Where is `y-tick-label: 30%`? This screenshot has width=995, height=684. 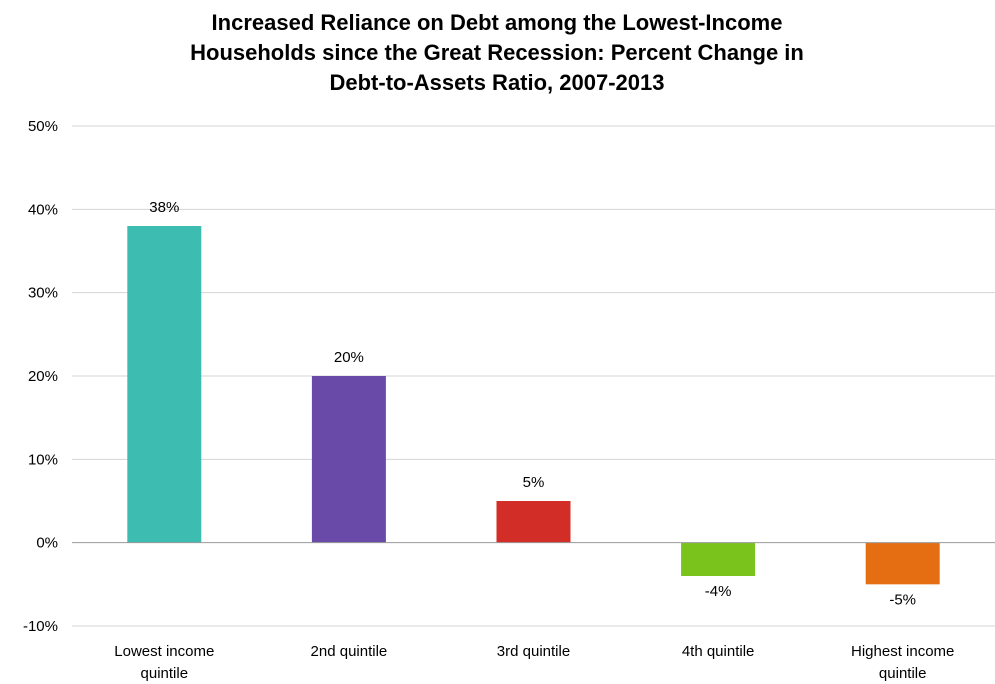
y-tick-label: 30% is located at coordinates (43, 293).